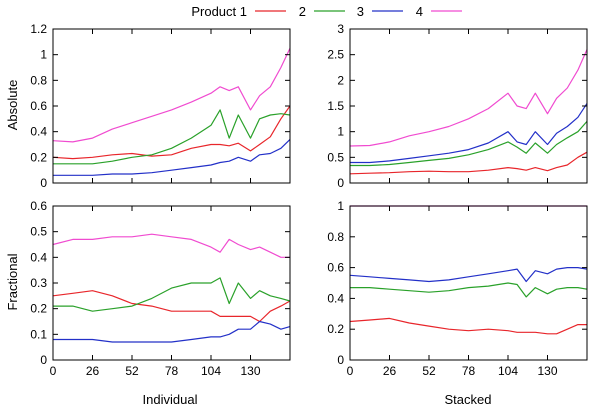 This screenshot has height=408, width=590. Describe the element at coordinates (38, 334) in the screenshot. I see `y-tick-label: 0.1` at that location.